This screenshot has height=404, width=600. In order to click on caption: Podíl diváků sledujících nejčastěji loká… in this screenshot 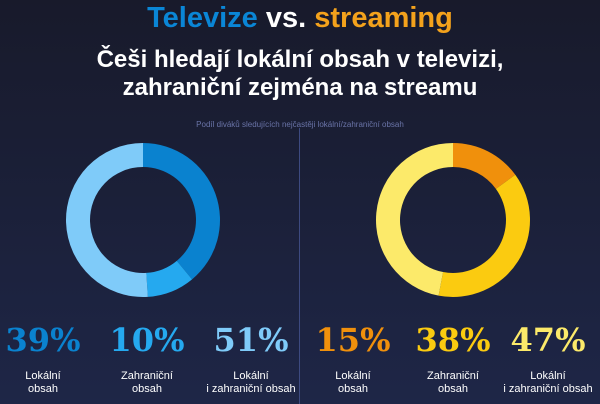, I will do `click(300, 124)`.